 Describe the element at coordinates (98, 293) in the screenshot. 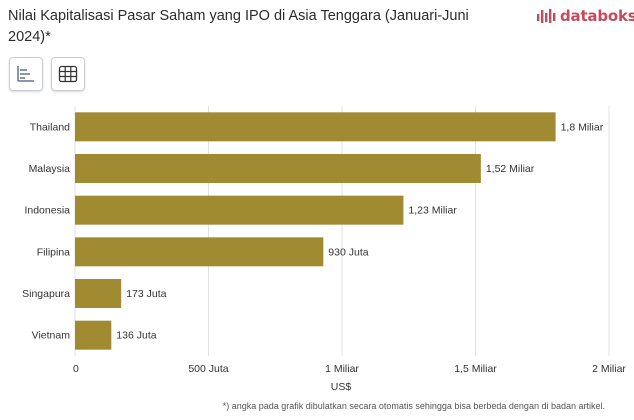

I see `bar-singapura` at that location.